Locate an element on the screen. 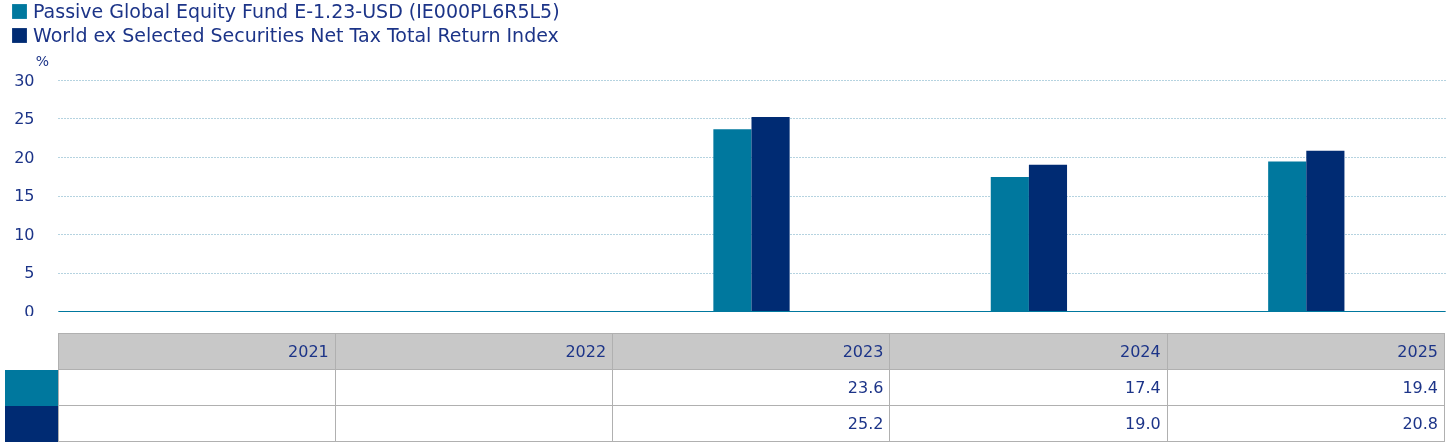 The width and height of the screenshot is (1450, 443). y-tick-label: 5 is located at coordinates (29, 272).